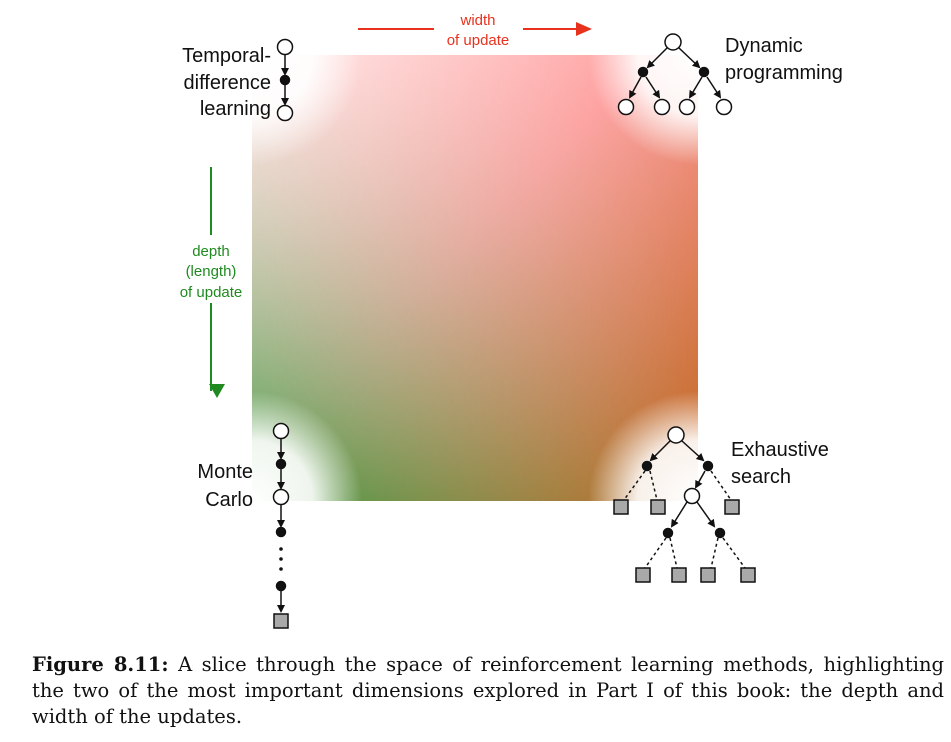 The image size is (951, 742). Describe the element at coordinates (475, 30) in the screenshot. I see `width-axis: width of update` at that location.